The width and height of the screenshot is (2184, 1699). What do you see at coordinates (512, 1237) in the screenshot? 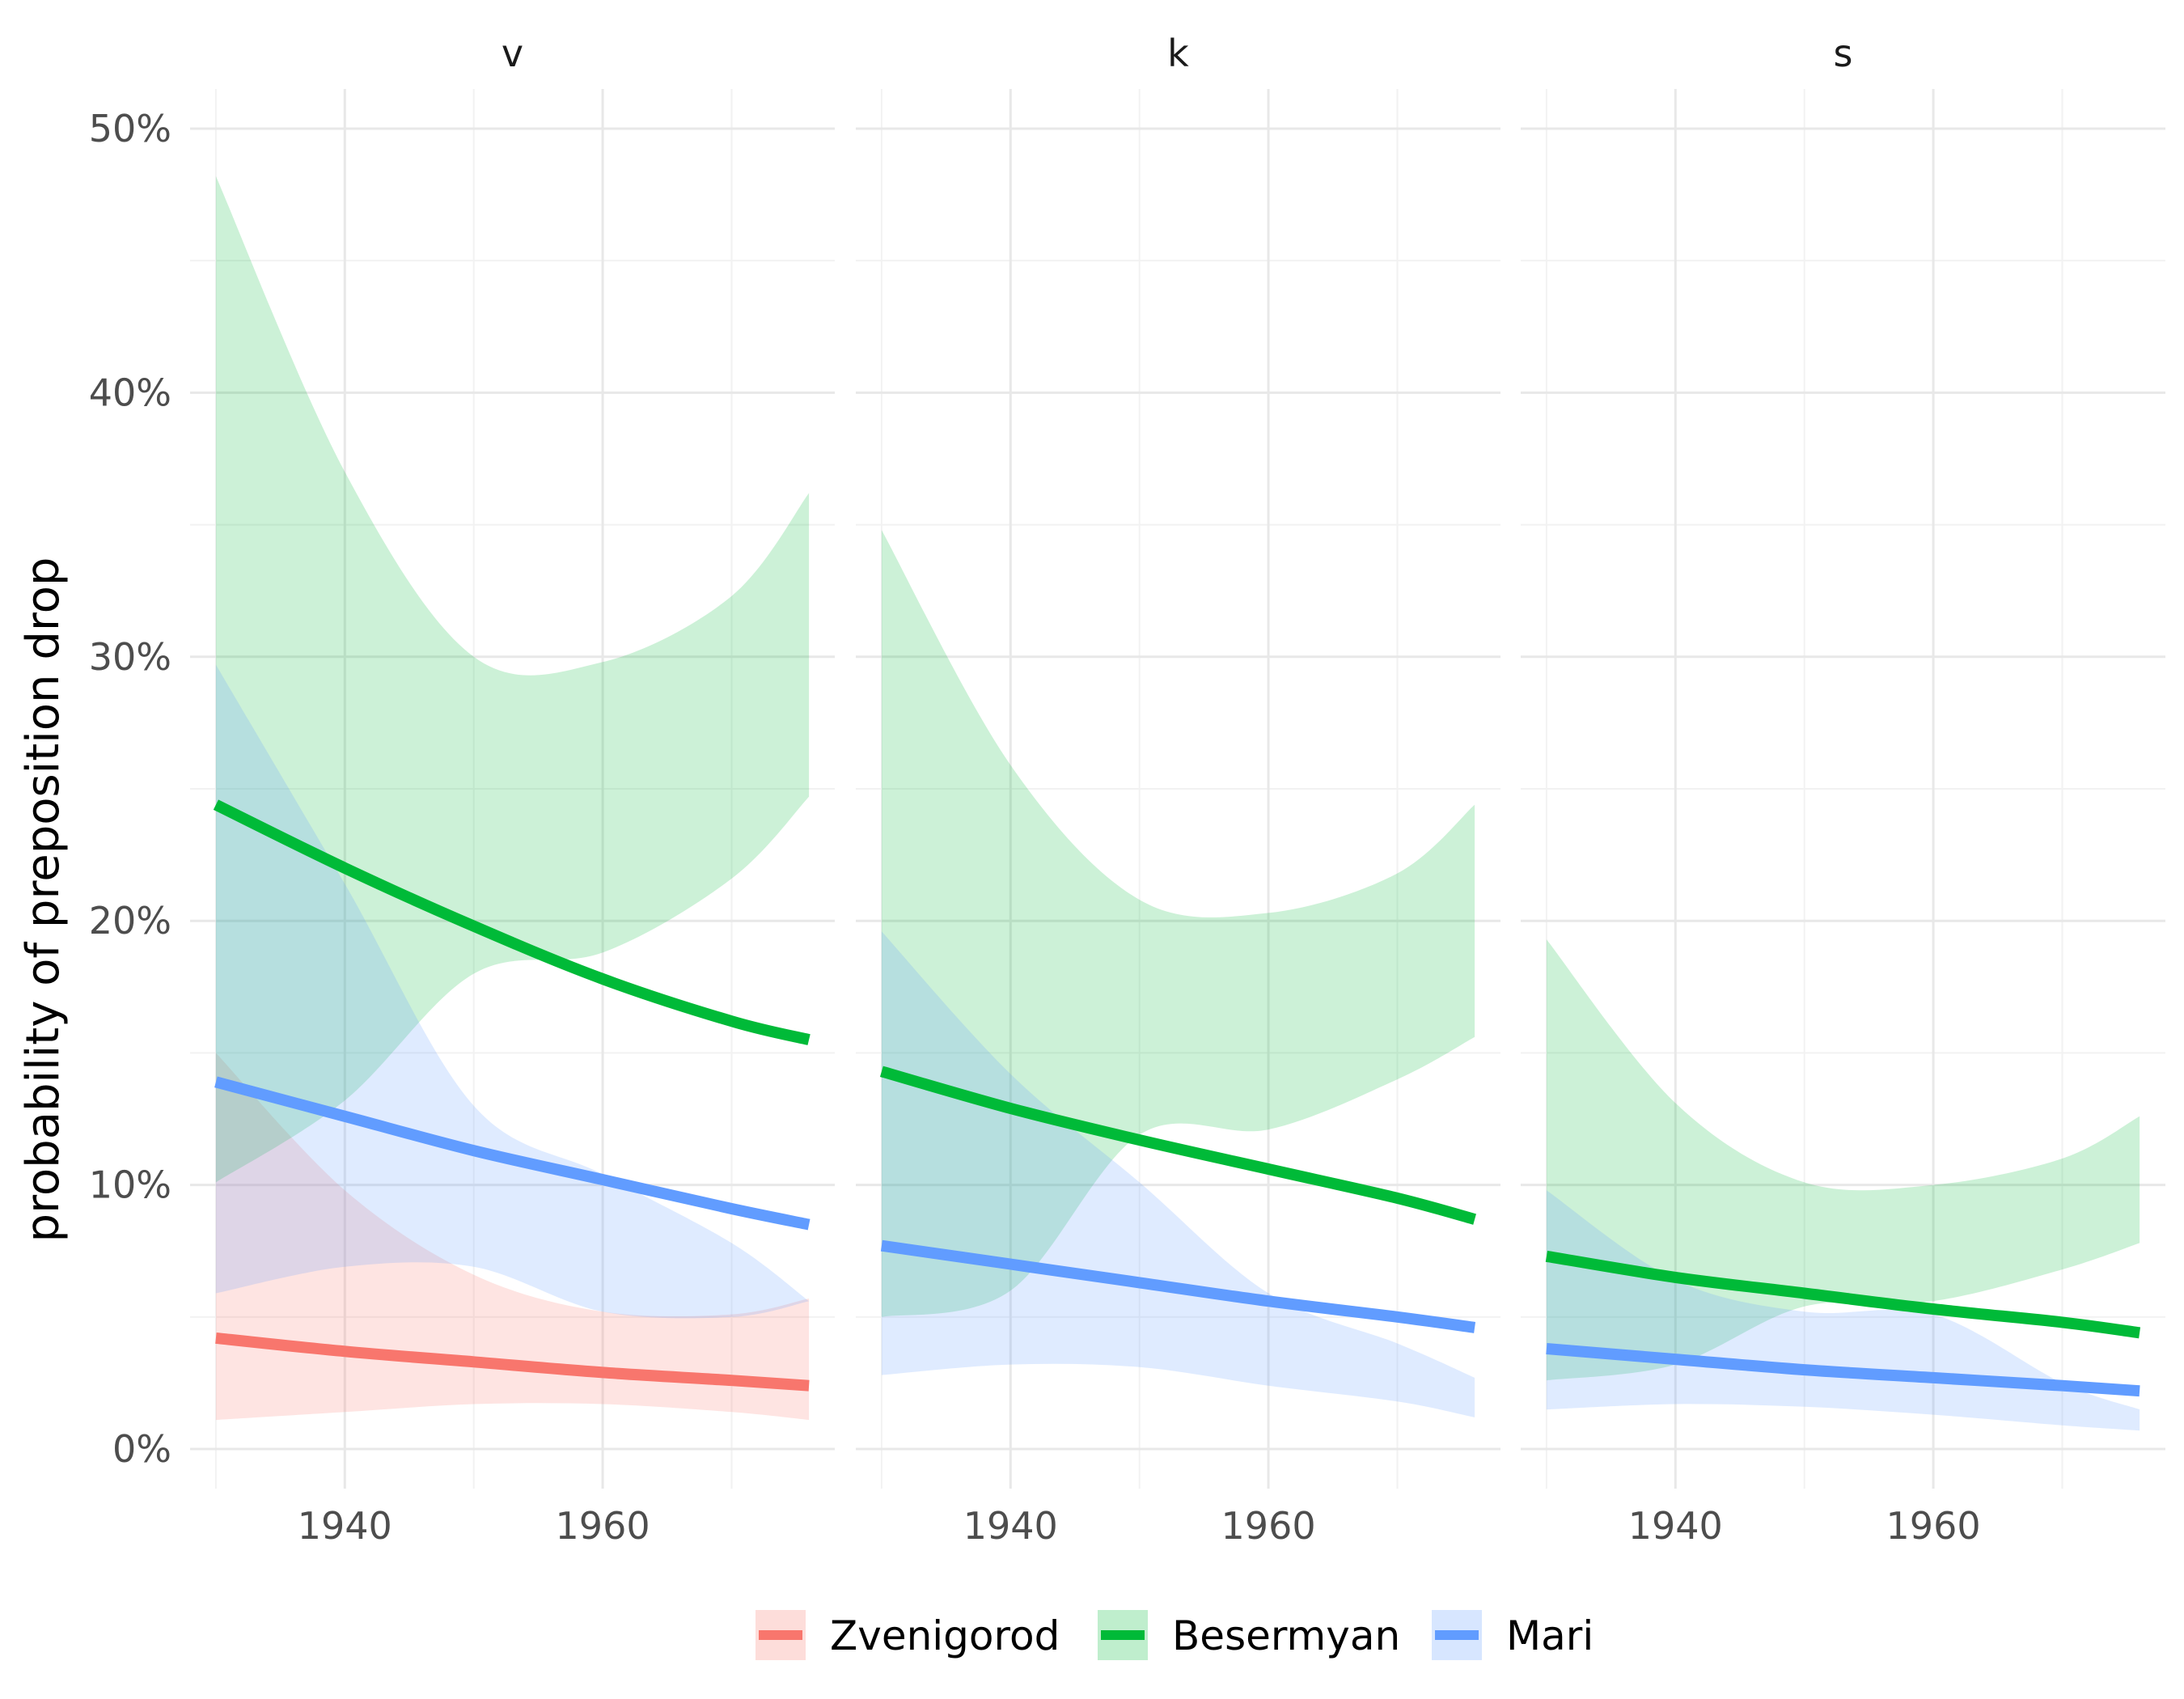
I see `ribbon-zvenigorod` at bounding box center [512, 1237].